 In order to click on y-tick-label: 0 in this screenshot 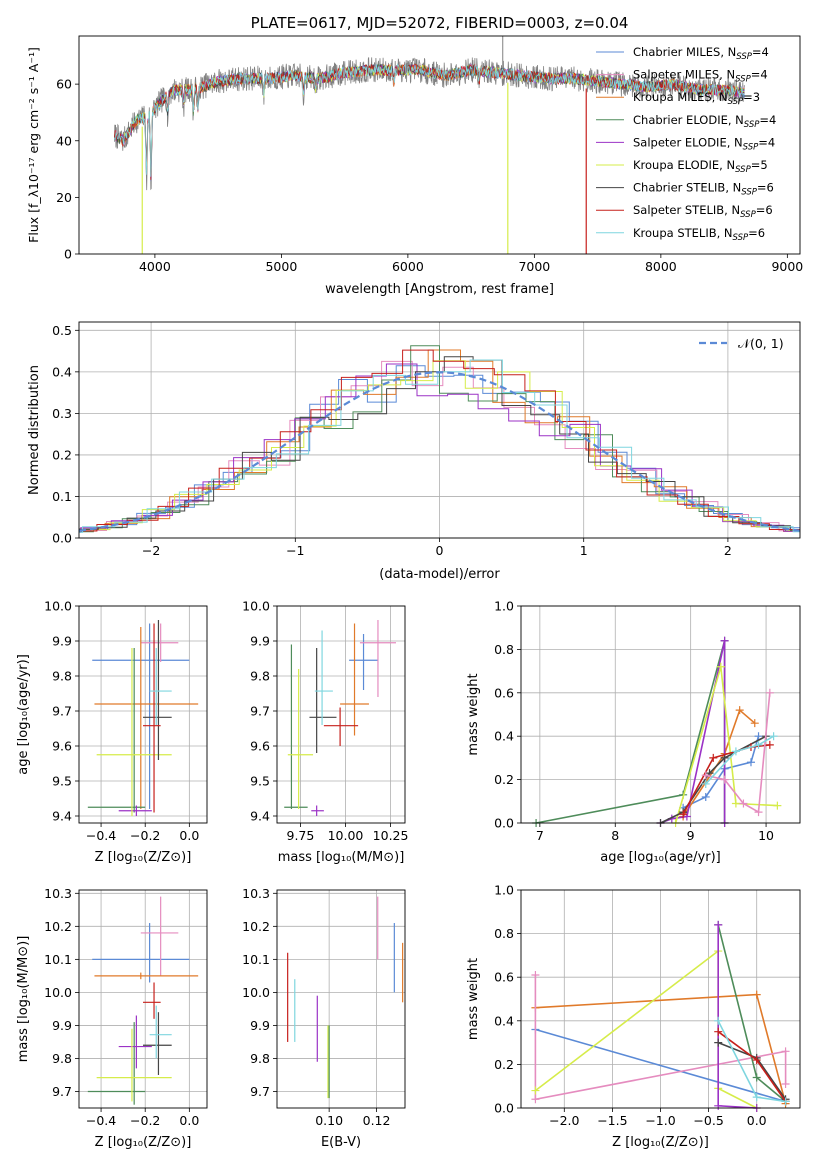, I will do `click(68, 254)`.